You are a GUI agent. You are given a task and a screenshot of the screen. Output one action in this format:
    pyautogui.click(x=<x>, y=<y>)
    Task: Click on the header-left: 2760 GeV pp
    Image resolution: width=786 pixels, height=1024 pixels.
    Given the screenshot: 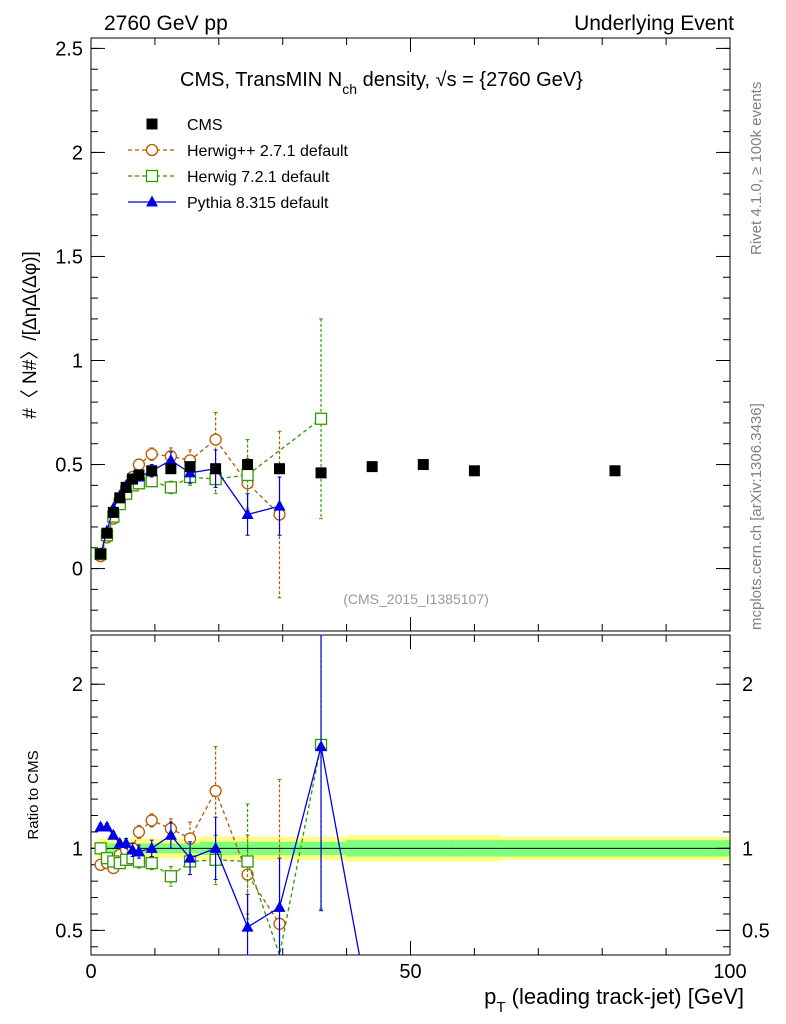 What is the action you would take?
    pyautogui.click(x=166, y=23)
    